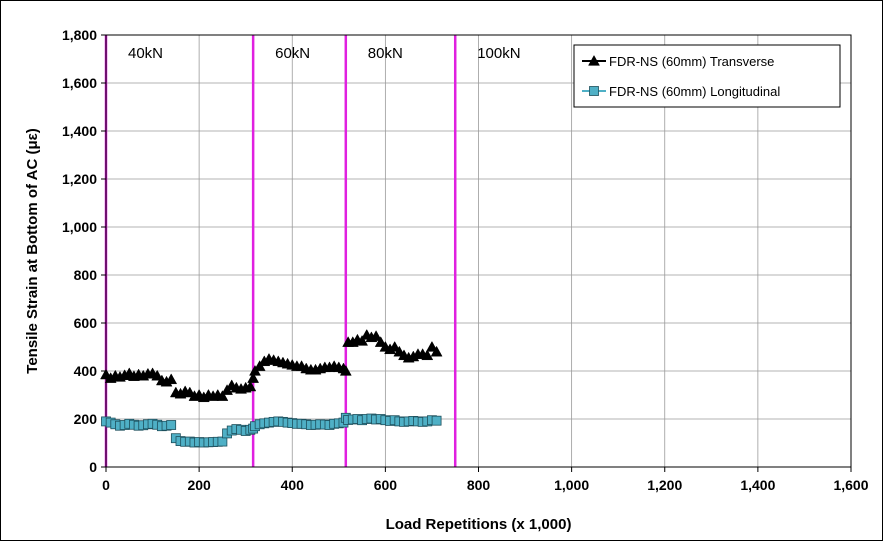 The width and height of the screenshot is (883, 541). Describe the element at coordinates (271, 430) in the screenshot. I see `series-square` at that location.